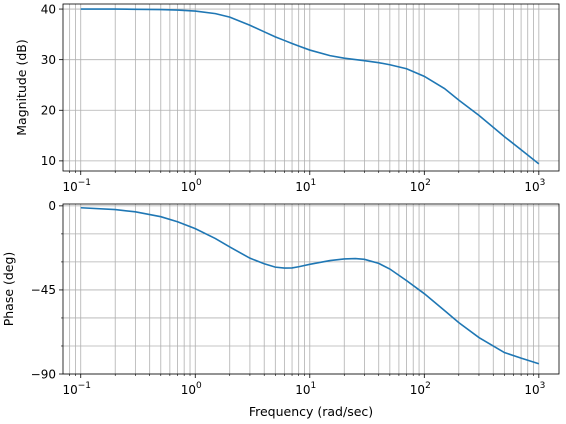 This screenshot has width=566, height=424. What do you see at coordinates (8, 289) in the screenshot?
I see `y-axis-label: Phase (deg)` at bounding box center [8, 289].